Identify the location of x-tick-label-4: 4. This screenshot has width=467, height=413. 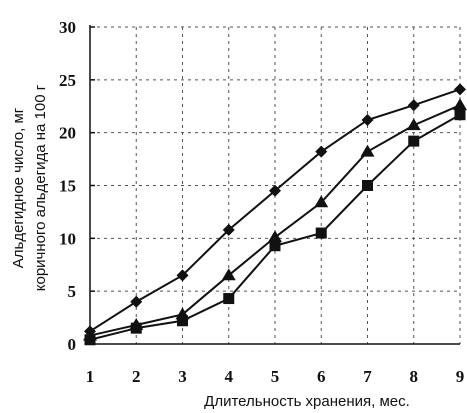
(229, 376).